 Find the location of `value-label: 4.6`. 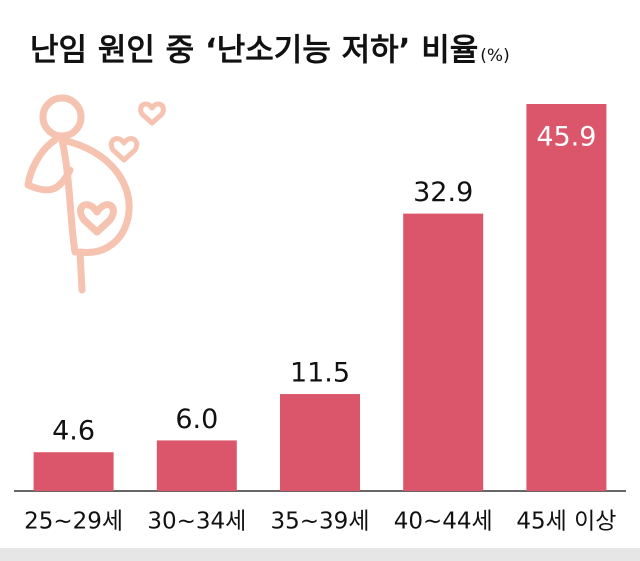

value-label: 4.6 is located at coordinates (73, 431).